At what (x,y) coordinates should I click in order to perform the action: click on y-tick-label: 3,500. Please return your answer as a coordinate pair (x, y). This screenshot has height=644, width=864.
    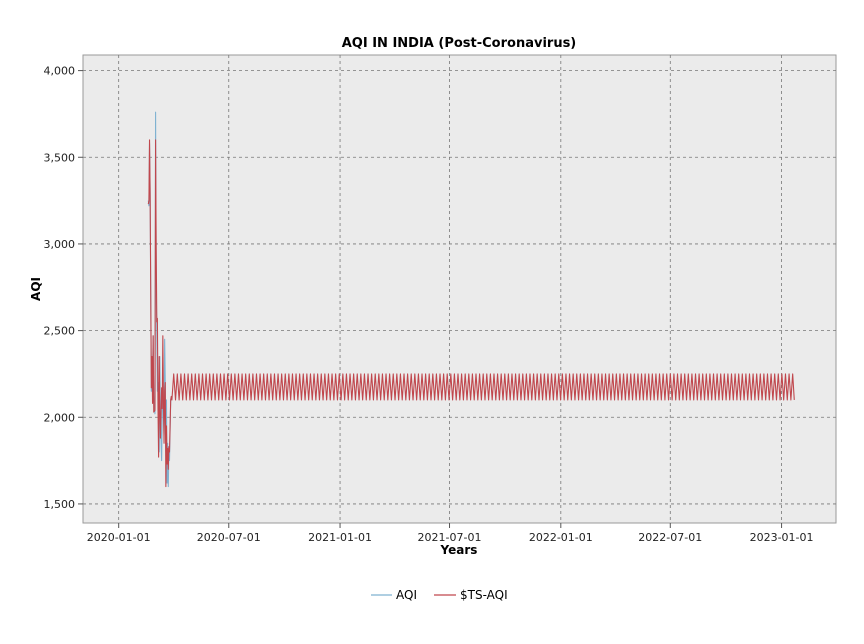
    Looking at the image, I should click on (60, 157).